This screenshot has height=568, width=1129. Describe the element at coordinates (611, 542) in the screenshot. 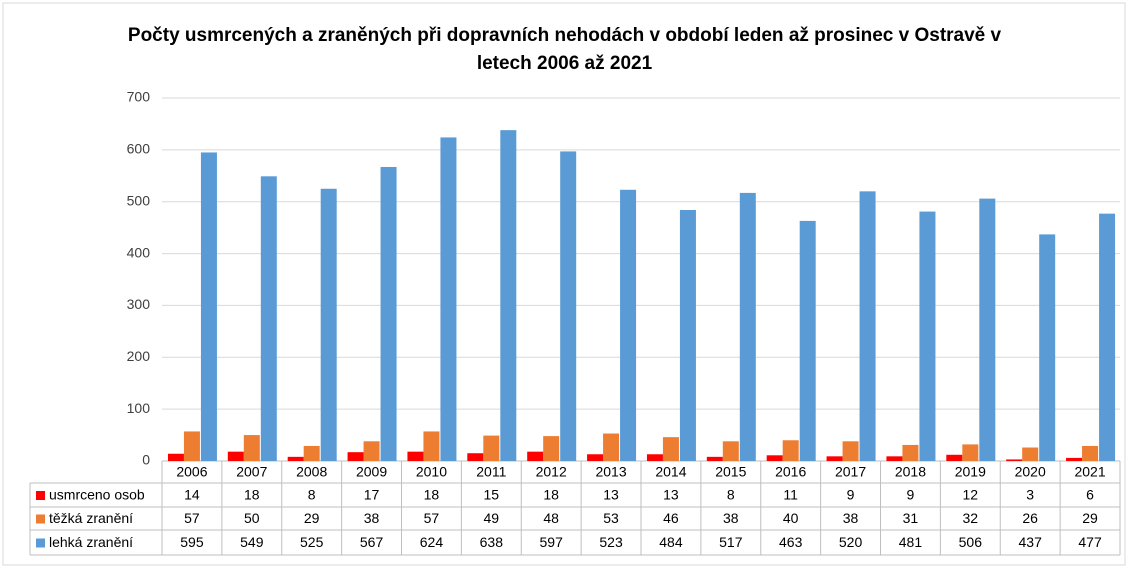

I see `table-value: 523` at that location.